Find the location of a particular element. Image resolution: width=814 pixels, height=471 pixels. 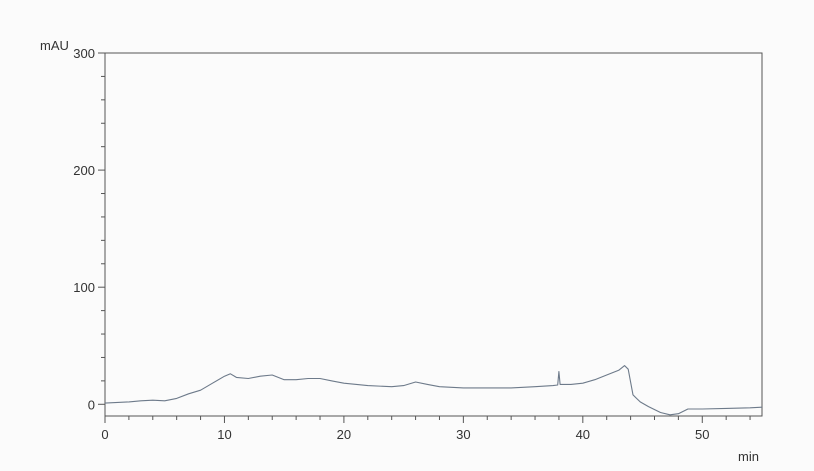

x-tick-label: 10 is located at coordinates (224, 434).